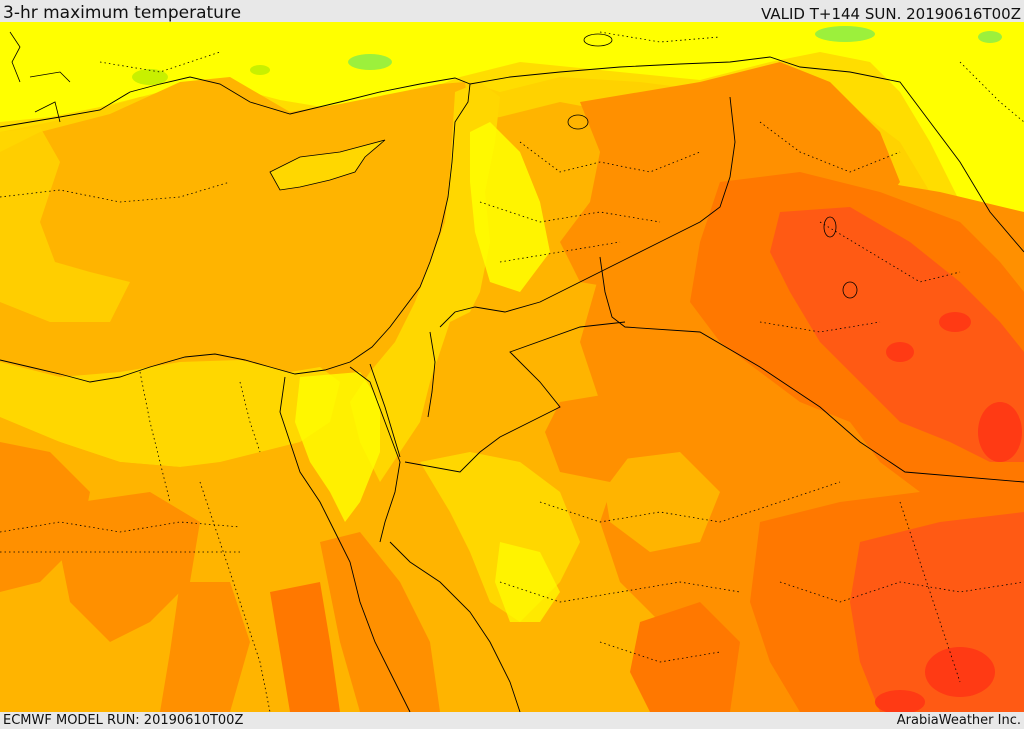 This screenshot has height=729, width=1024. I want to click on field-dark-orange-red-sea, so click(305, 647).